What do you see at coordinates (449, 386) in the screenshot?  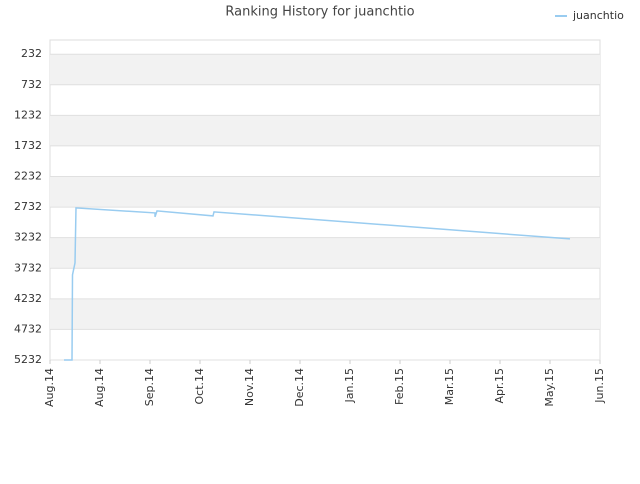 I see `x-tick-label: Mar.15` at bounding box center [449, 386].